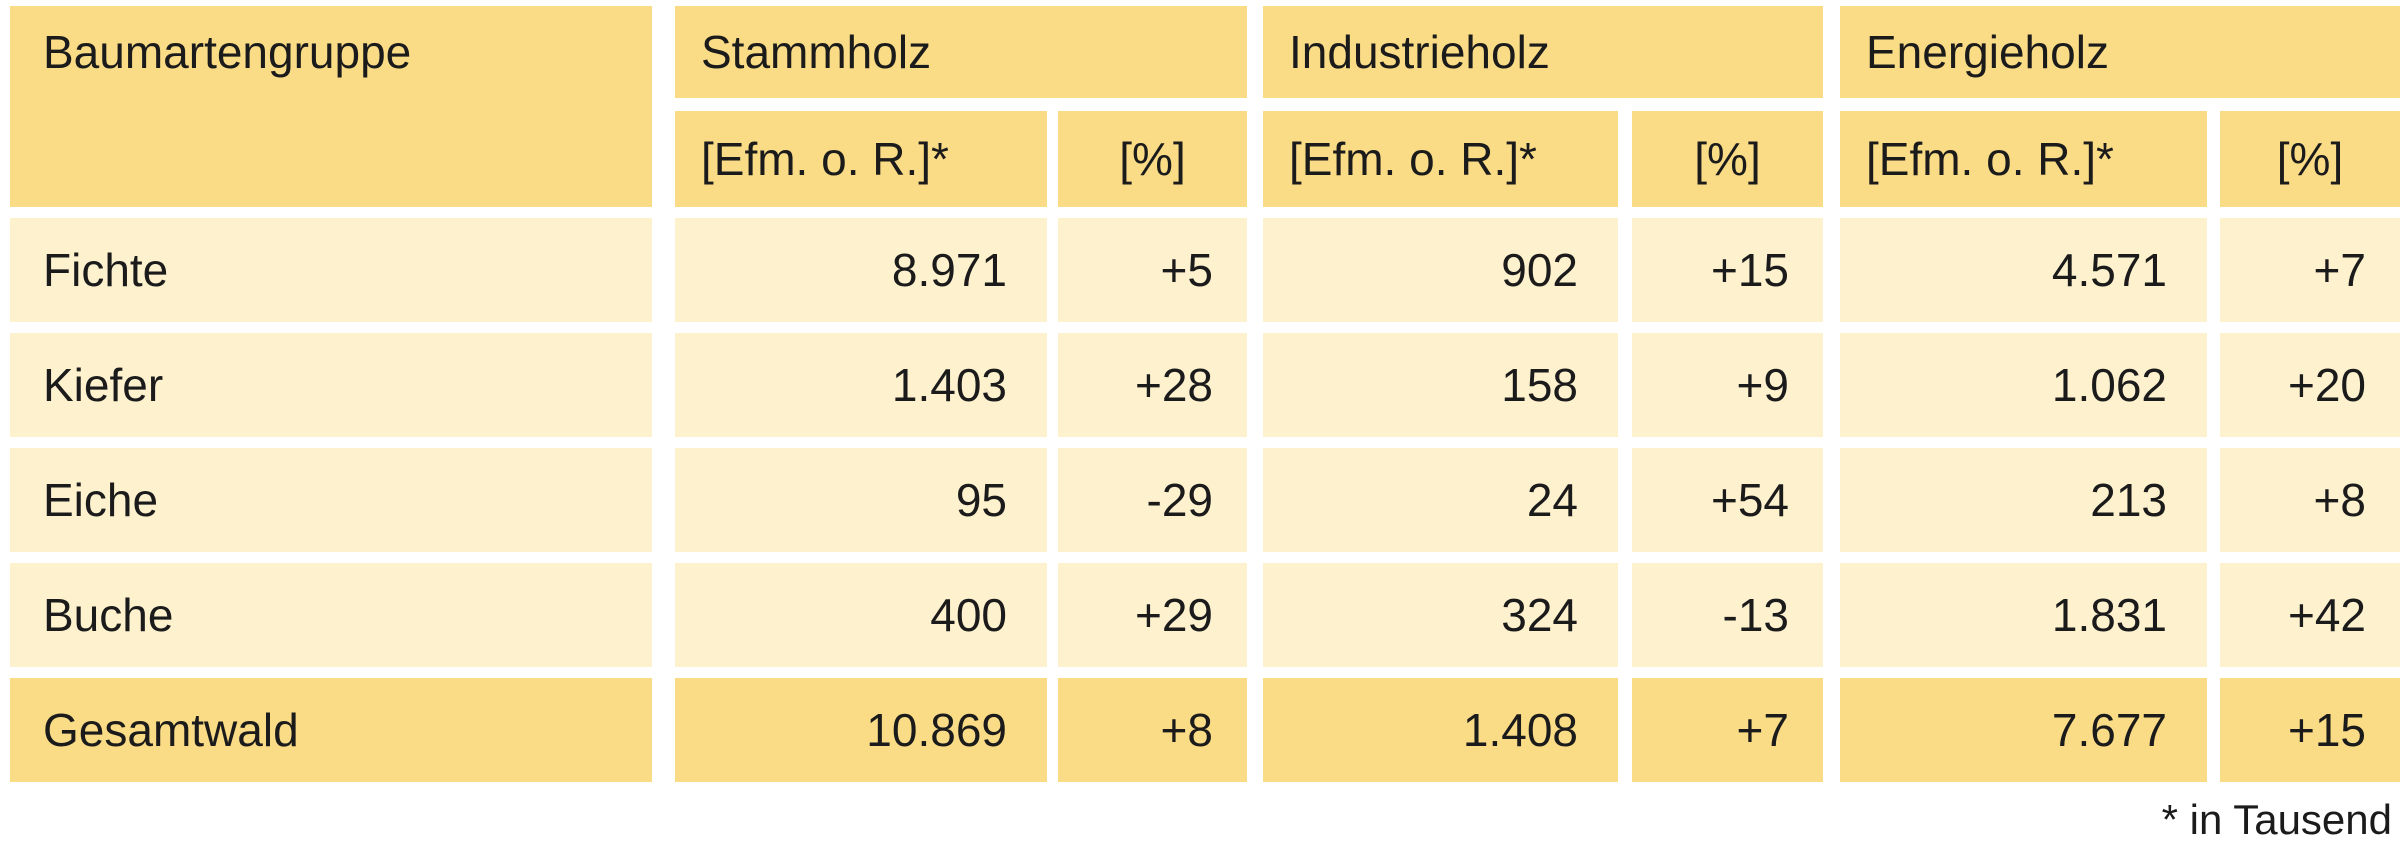 Image resolution: width=2400 pixels, height=866 pixels. I want to click on group-header-stammholz: Stammholz, so click(961, 52).